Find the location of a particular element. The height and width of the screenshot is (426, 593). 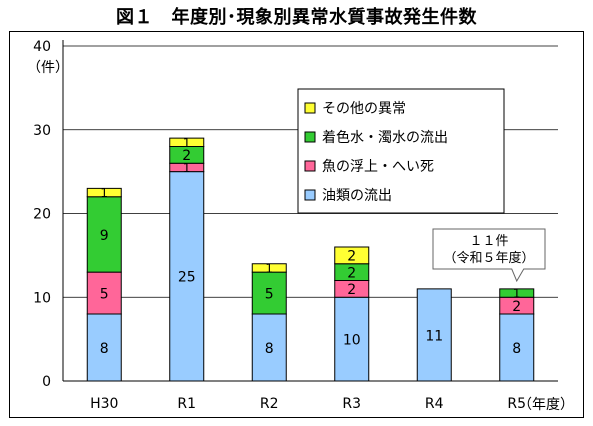

x-tick-labels: H30 R1 R2 R3 R4 R5 is located at coordinates (308, 404).